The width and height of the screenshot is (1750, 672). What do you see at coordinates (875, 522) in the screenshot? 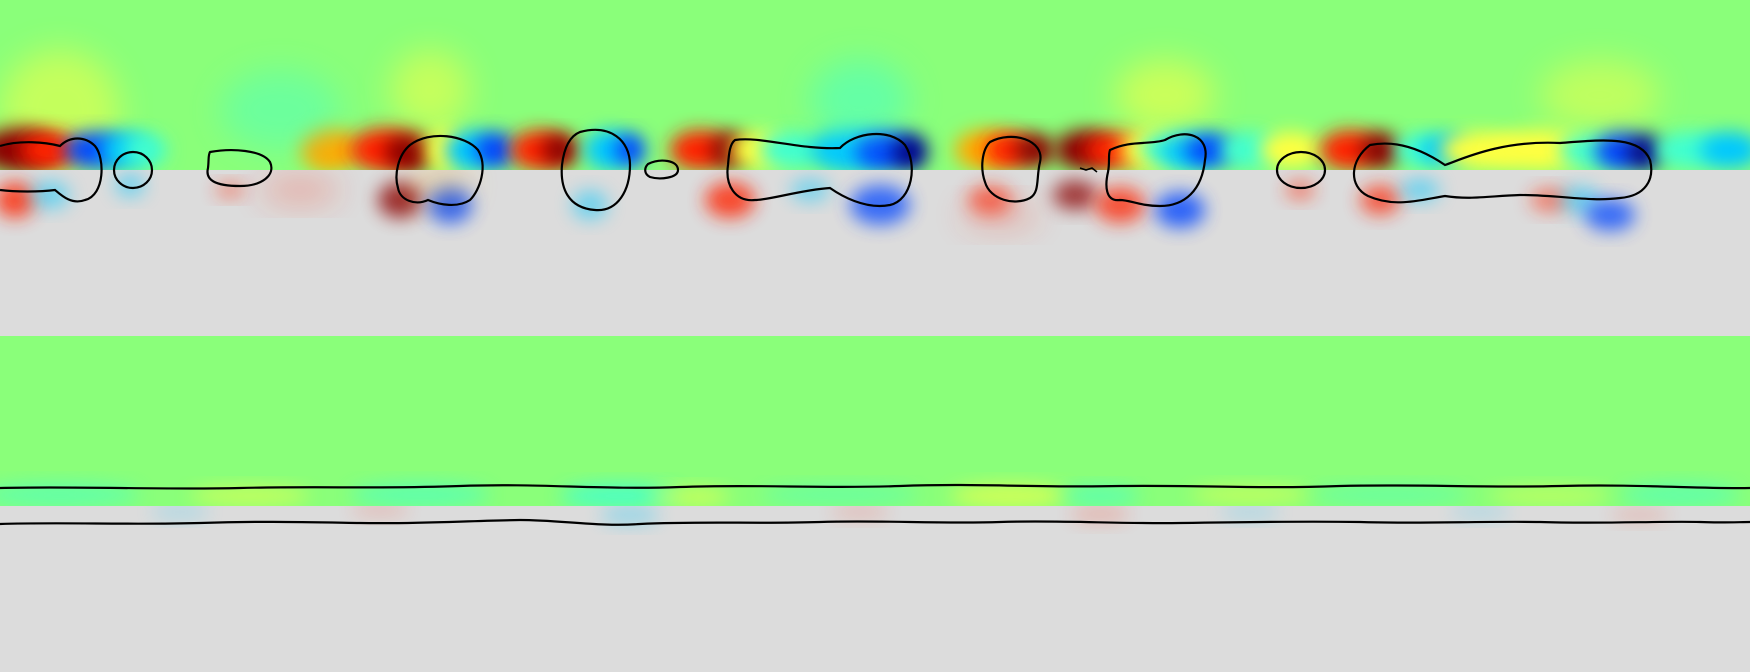
I see `interface-lower-line` at bounding box center [875, 522].